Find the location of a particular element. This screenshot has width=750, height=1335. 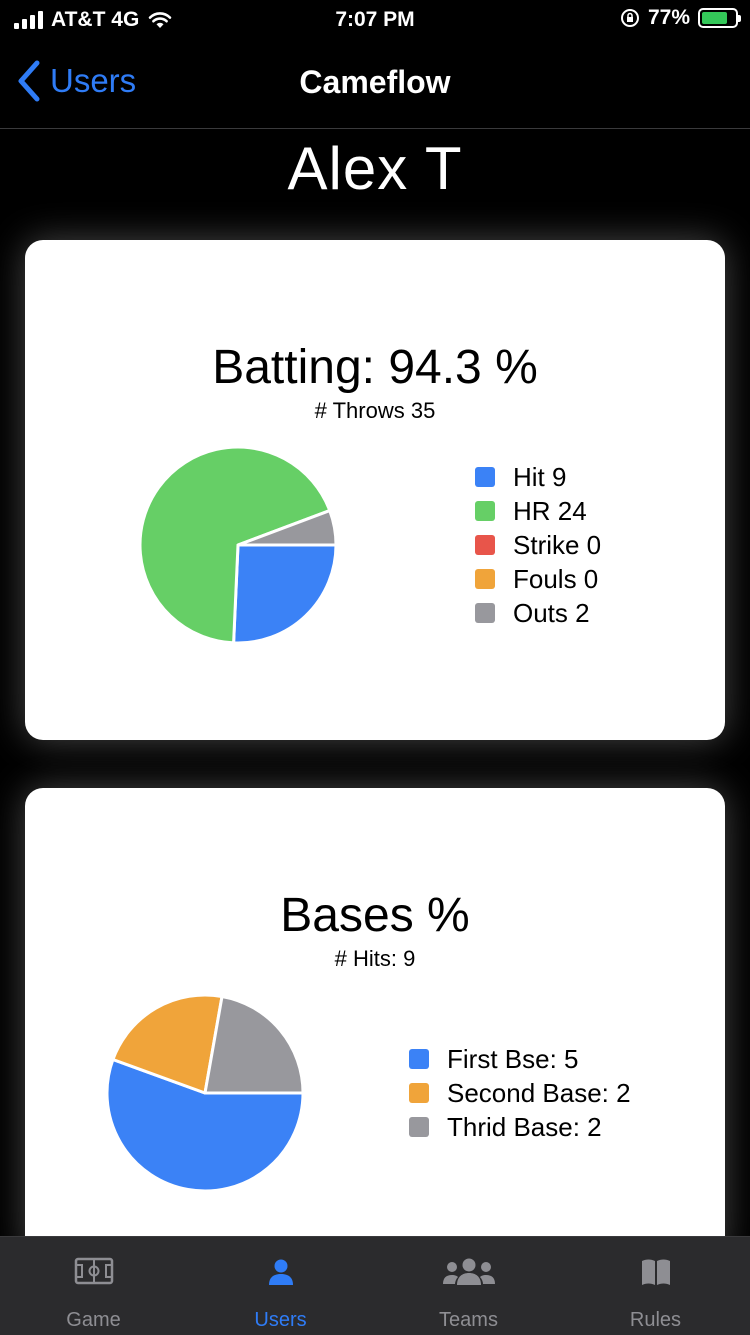

back-label: Users is located at coordinates (93, 80).